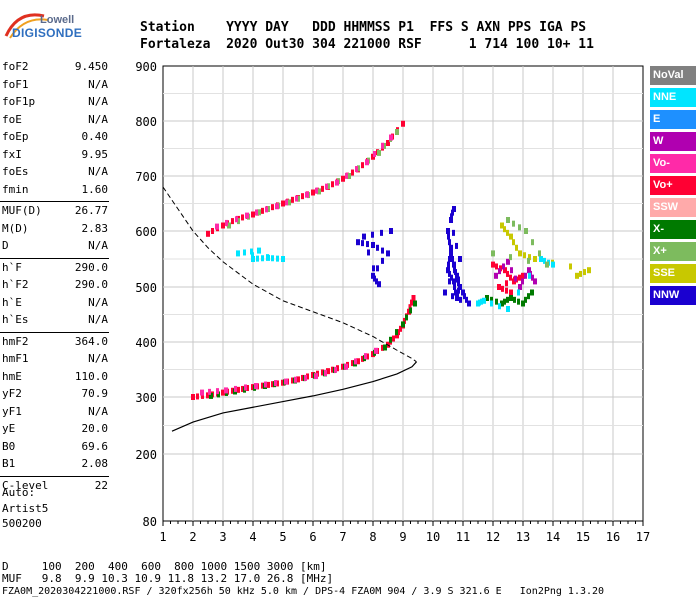  Describe the element at coordinates (222, 537) in the screenshot. I see `x-tick-label: 3` at that location.